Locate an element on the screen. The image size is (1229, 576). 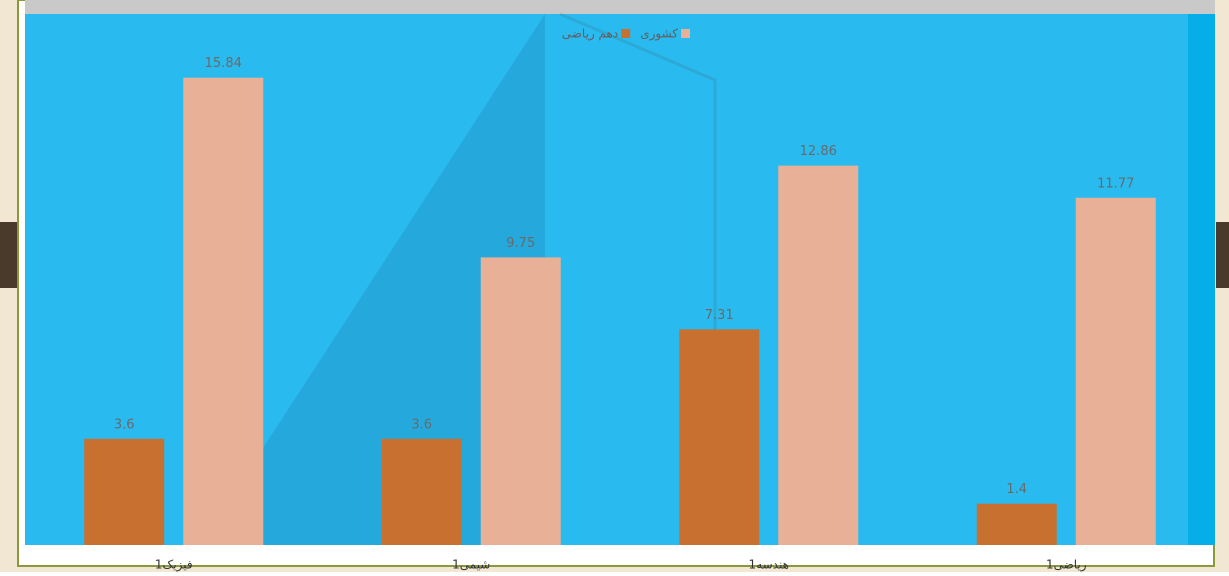
plot-strip is located at coordinates (1201, 279).